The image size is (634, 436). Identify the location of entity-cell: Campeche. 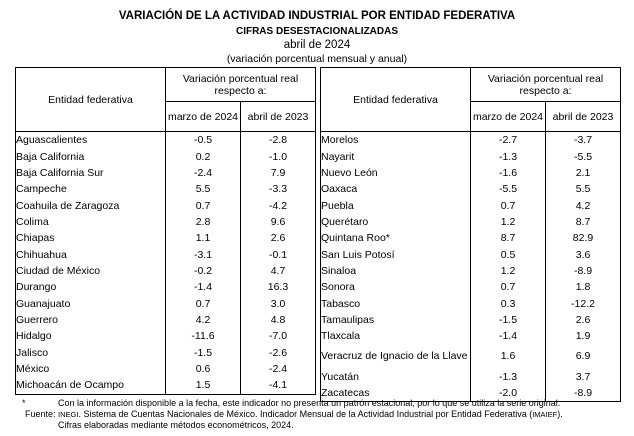
(90, 189).